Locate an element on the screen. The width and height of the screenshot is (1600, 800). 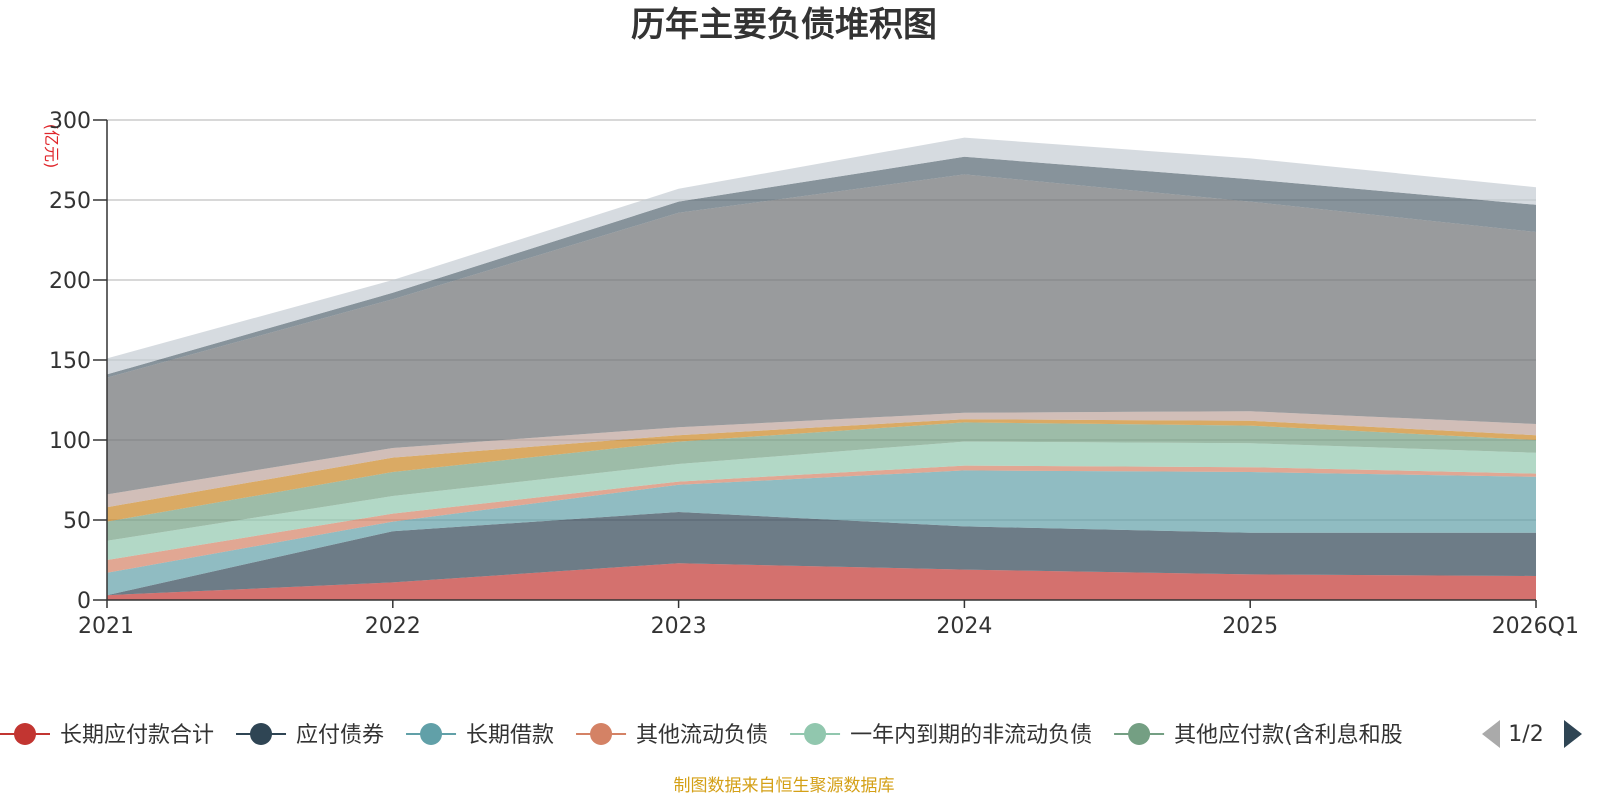
y-tick-label: 200 is located at coordinates (70, 281).